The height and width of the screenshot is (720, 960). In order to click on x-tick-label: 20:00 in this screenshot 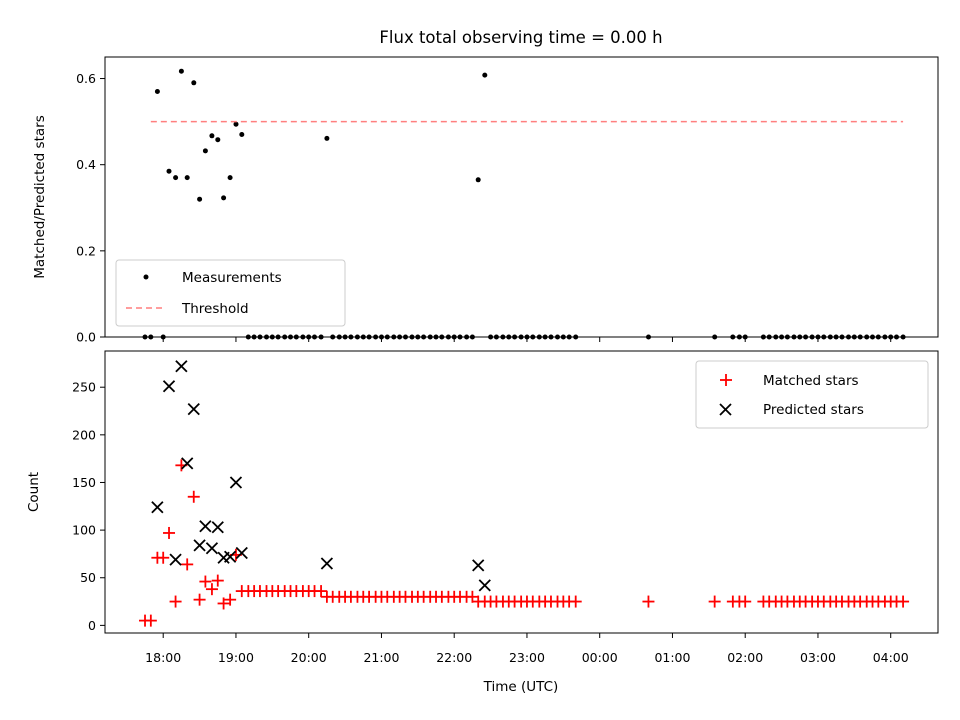, I will do `click(309, 657)`.